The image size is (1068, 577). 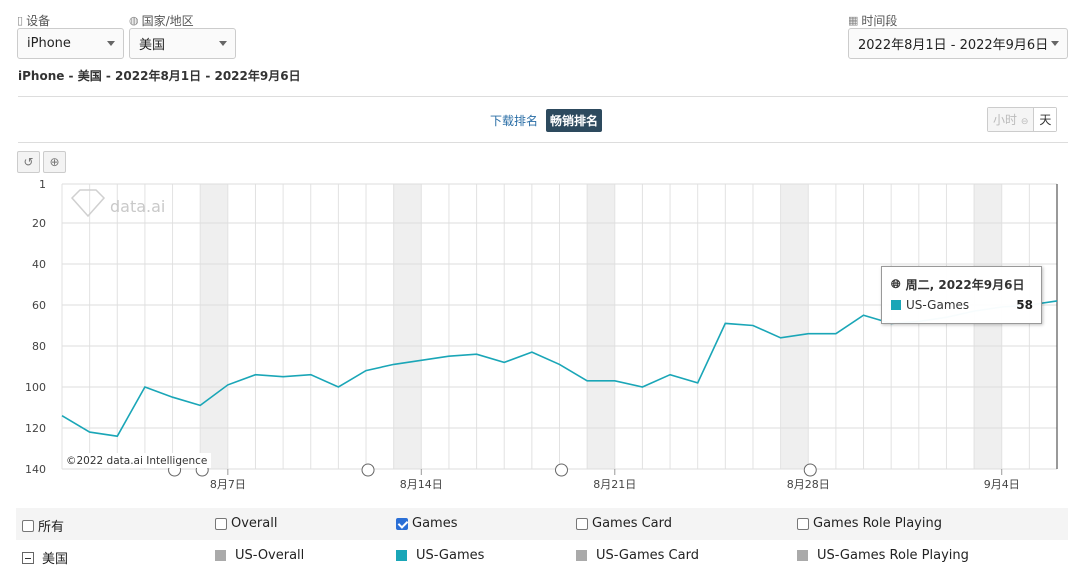 What do you see at coordinates (39, 264) in the screenshot?
I see `y-tick-label: 40` at bounding box center [39, 264].